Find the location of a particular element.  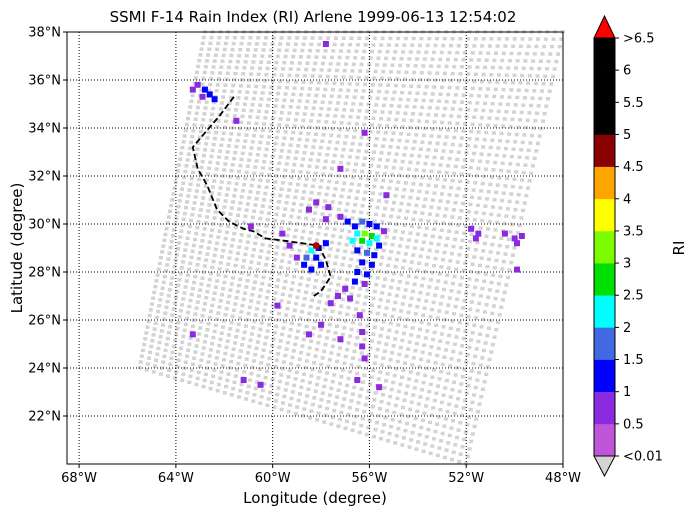

y-tick-label: 38°N is located at coordinates (44, 33).